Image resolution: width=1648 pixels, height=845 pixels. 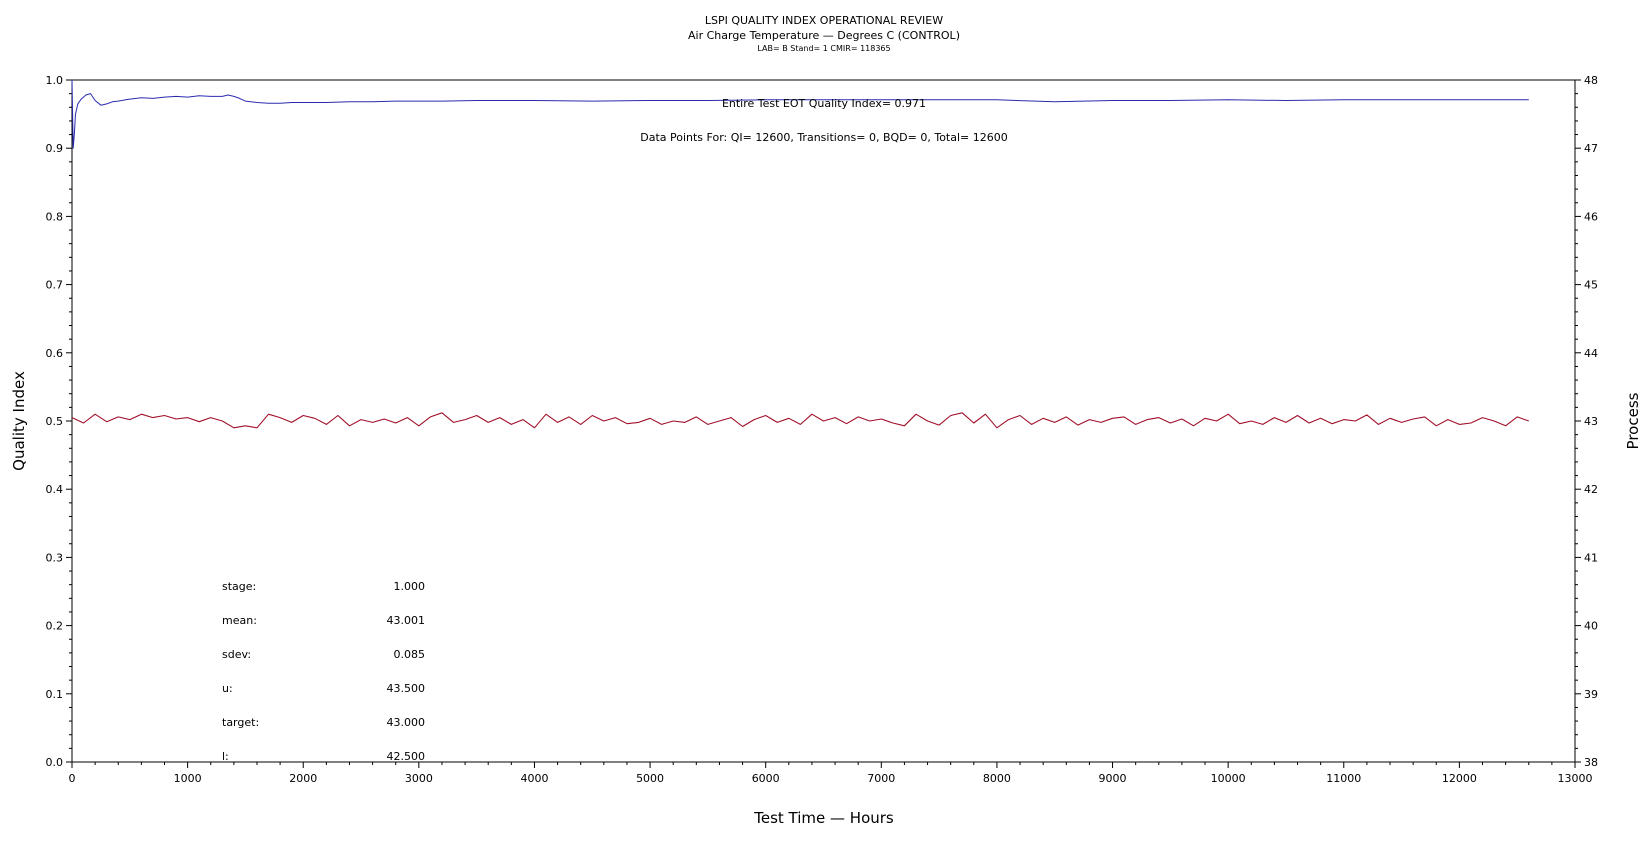 I want to click on stat-label: sdev:, so click(x=236, y=654).